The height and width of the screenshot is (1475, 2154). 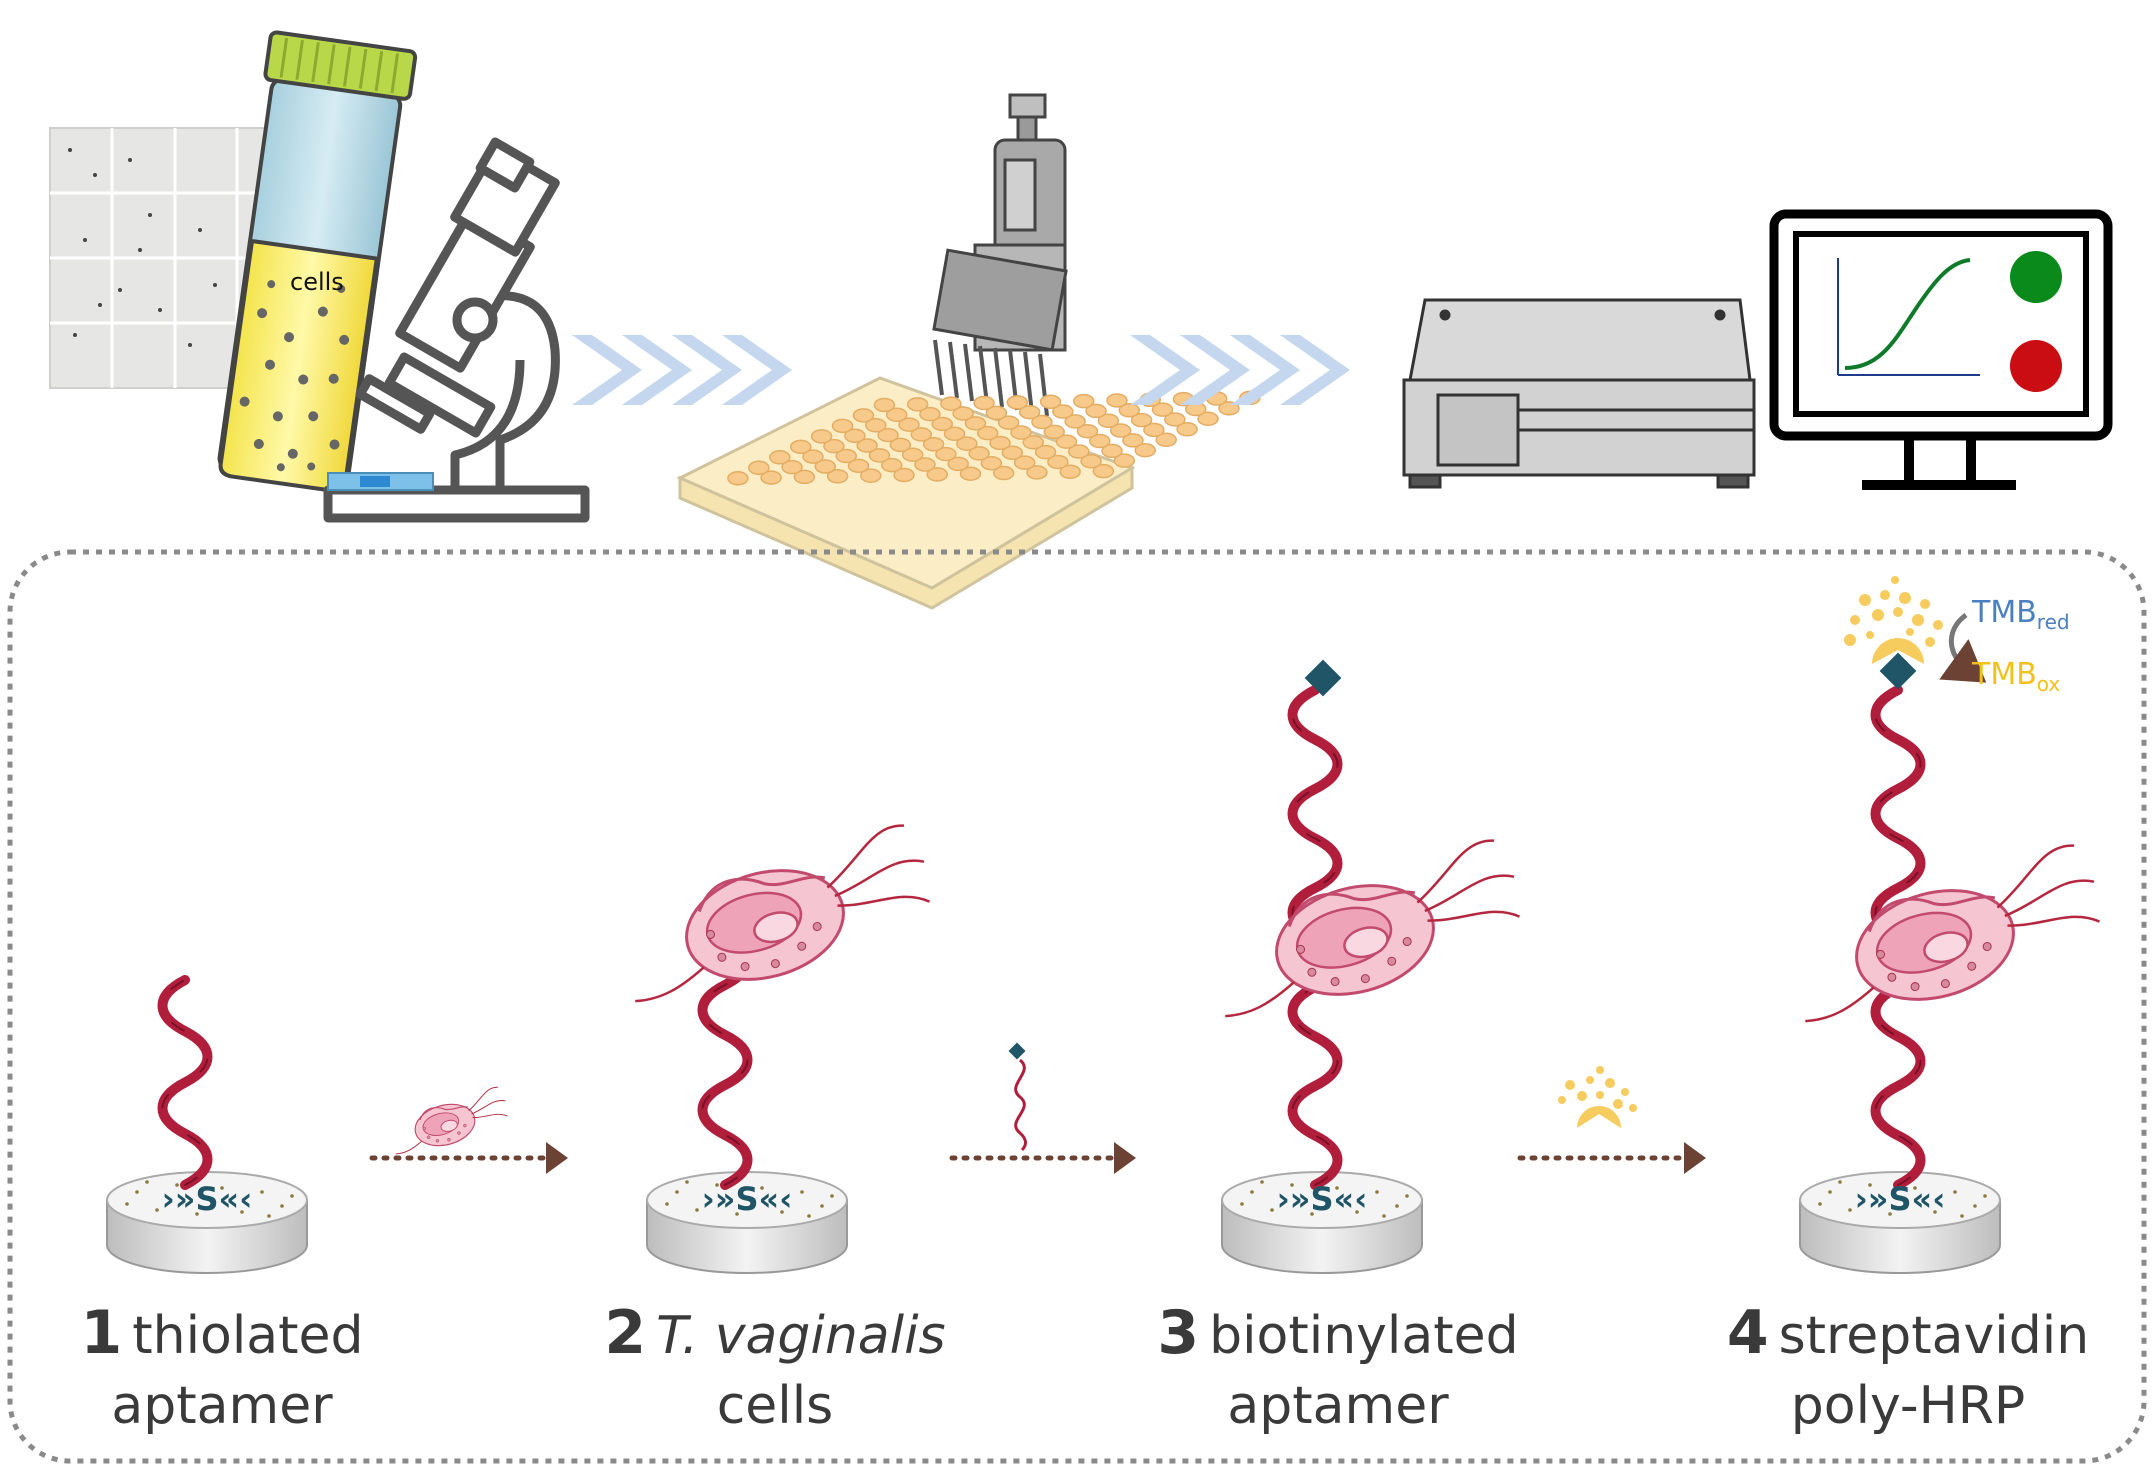 I want to click on step-1-label: 1 thiolated aptamer, so click(x=222, y=1367).